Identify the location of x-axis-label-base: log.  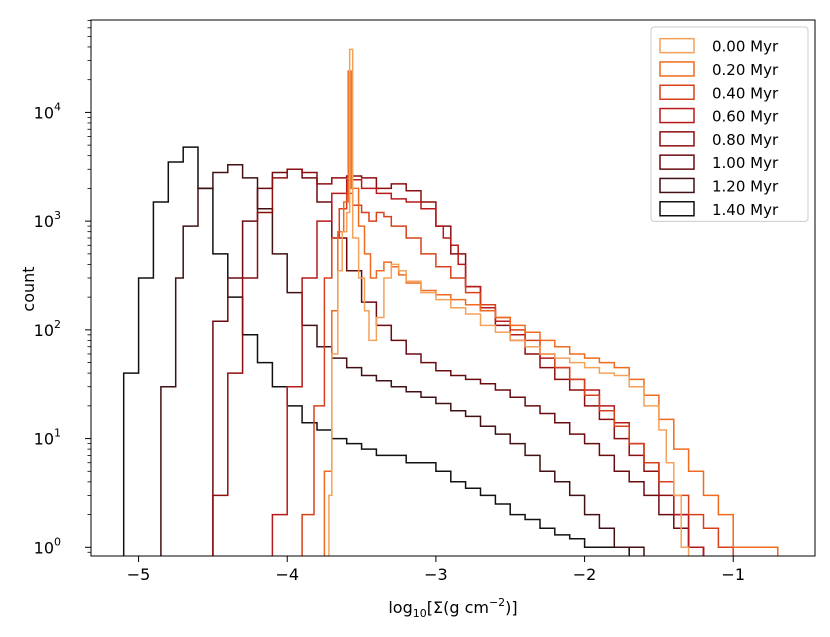
(400, 607).